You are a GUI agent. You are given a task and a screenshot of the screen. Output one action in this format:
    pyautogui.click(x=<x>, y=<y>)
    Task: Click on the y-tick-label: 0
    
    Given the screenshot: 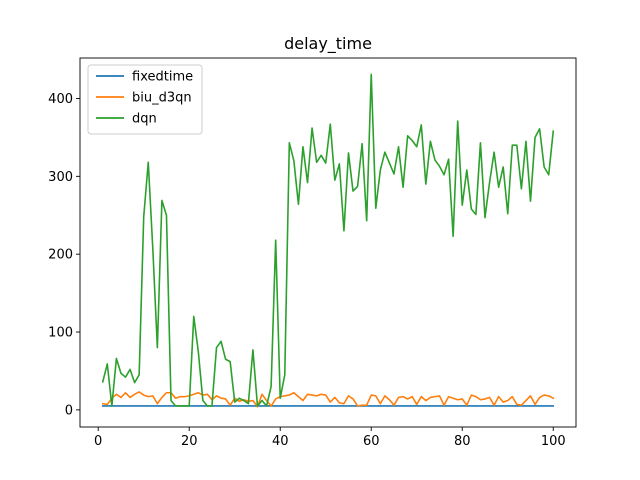 What is the action you would take?
    pyautogui.click(x=69, y=410)
    